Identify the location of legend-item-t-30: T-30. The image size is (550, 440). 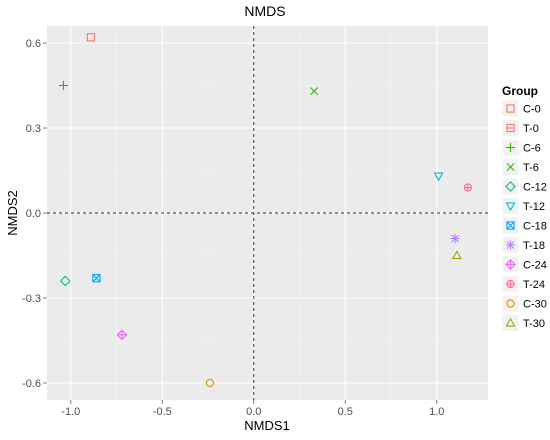
(523, 323).